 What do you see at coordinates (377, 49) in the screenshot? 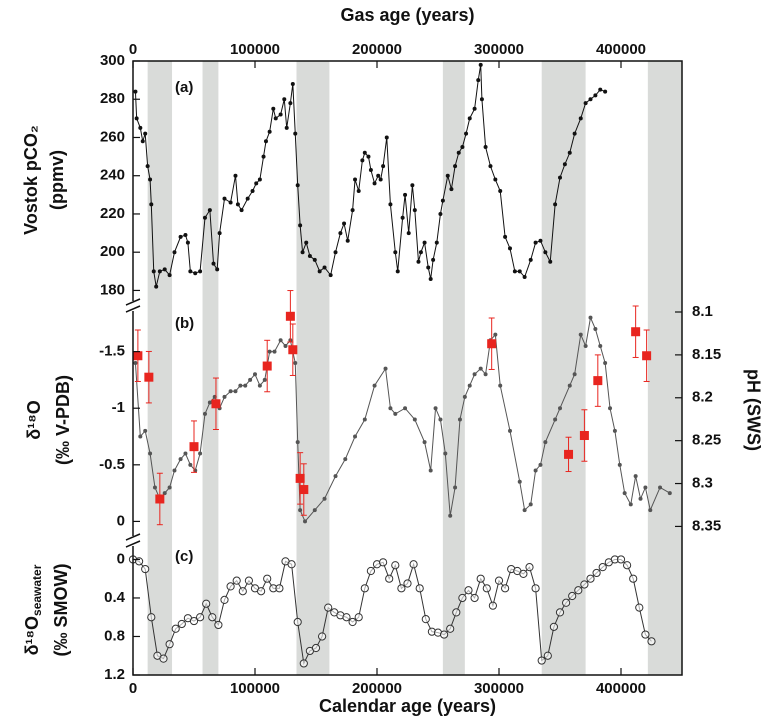
I see `x-tick-label: 200000` at bounding box center [377, 49].